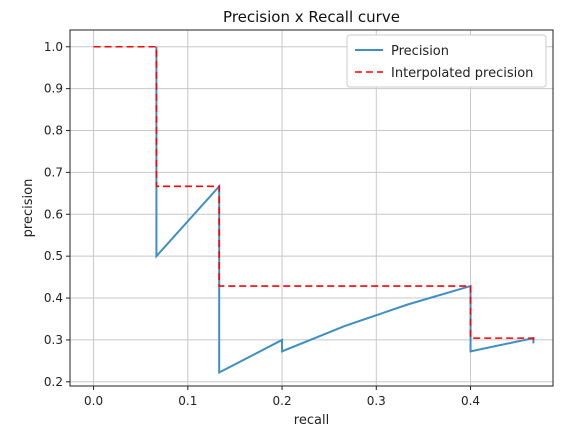 This screenshot has width=587, height=435. I want to click on x-tick-label: 0.4, so click(470, 401).